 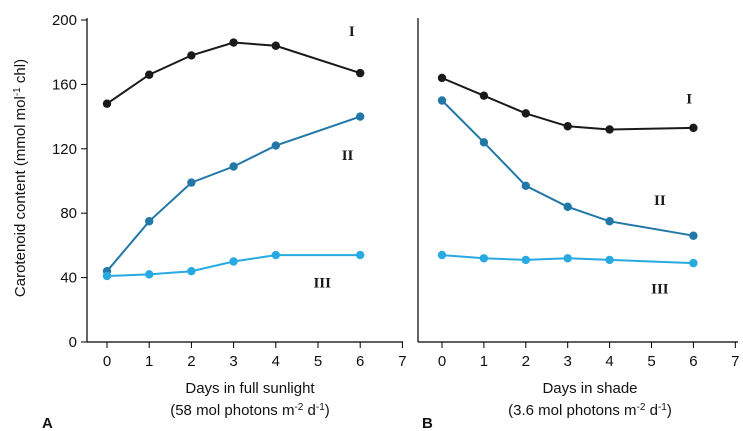 What do you see at coordinates (68, 278) in the screenshot?
I see `y-tick-label: 40` at bounding box center [68, 278].